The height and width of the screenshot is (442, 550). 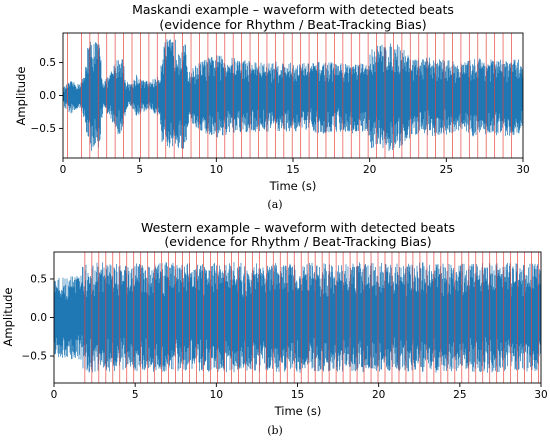 I want to click on panel-b-caption: (b), so click(x=275, y=430).